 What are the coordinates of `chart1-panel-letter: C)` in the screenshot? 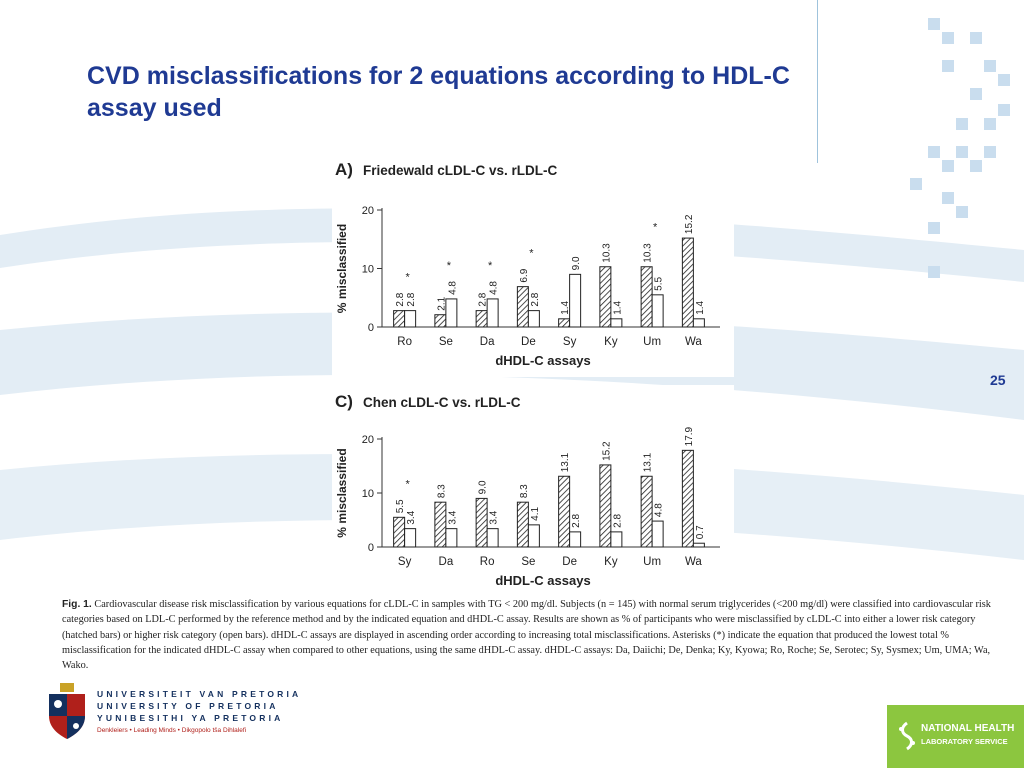 It's located at (344, 401).